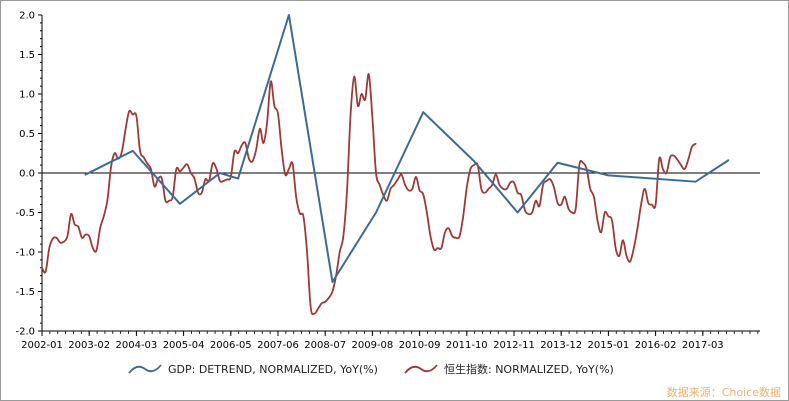  I want to click on legend-swatch-hsi, so click(421, 369).